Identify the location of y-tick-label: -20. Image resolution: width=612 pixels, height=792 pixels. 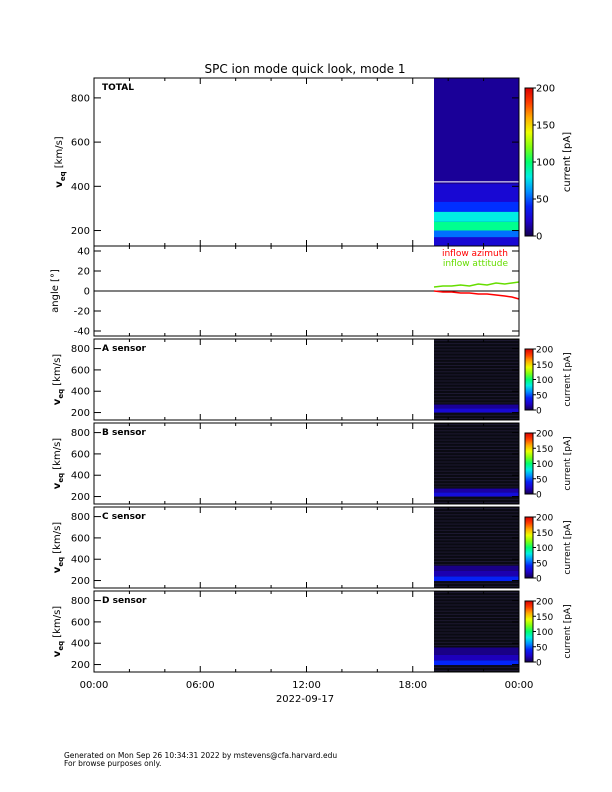
(82, 312).